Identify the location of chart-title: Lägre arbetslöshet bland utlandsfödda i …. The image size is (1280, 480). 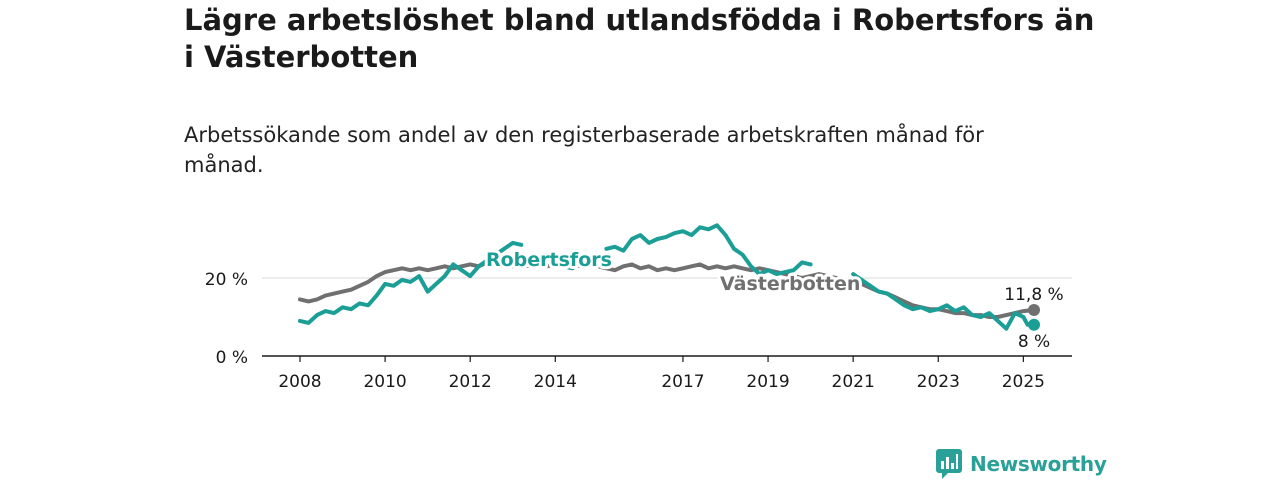
(639, 38).